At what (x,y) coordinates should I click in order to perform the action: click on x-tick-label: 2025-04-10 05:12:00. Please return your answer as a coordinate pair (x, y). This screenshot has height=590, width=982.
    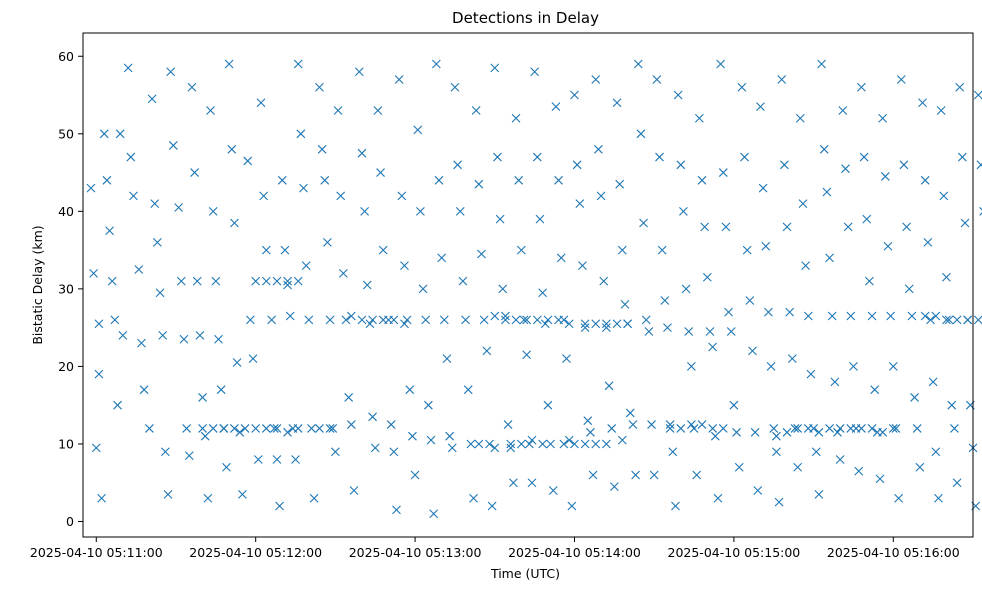
    Looking at the image, I should click on (255, 552).